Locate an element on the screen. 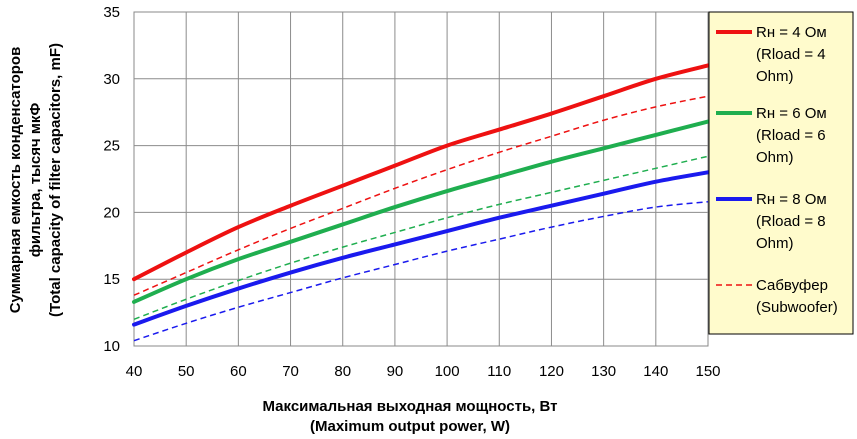 This screenshot has height=439, width=857. x-axis-title-line-2: (Maximum output power, W) is located at coordinates (410, 426).